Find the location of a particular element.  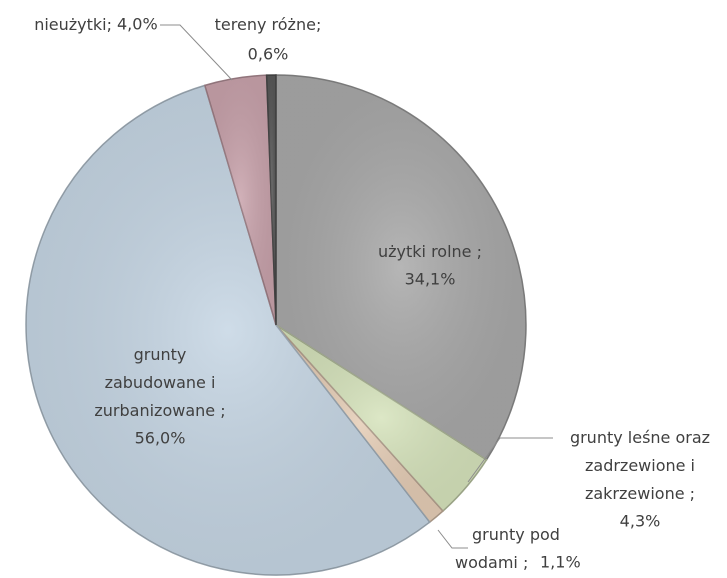

value-label: 0,6% is located at coordinates (268, 54).